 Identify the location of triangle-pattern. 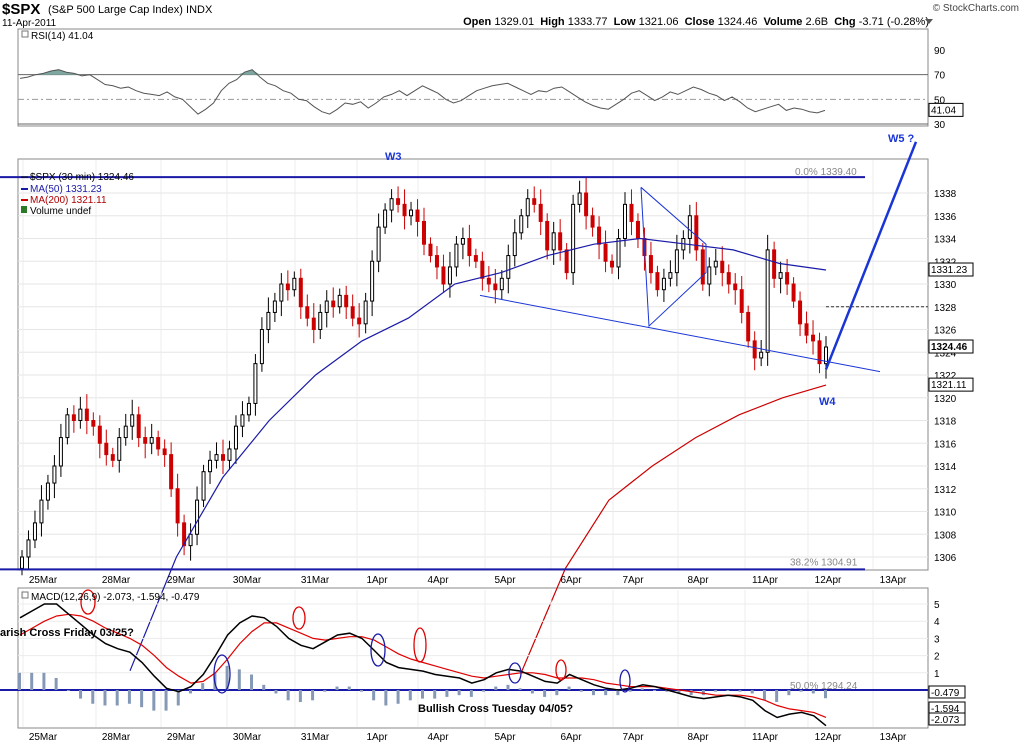
(673, 257).